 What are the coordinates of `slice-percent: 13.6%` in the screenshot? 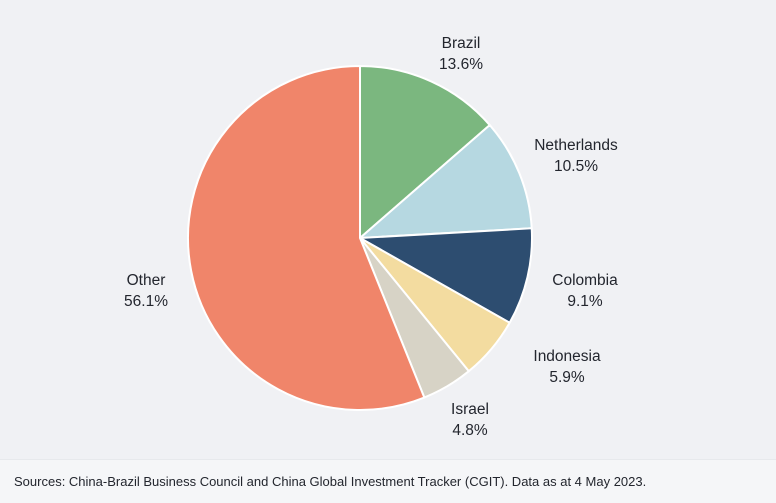 It's located at (461, 64).